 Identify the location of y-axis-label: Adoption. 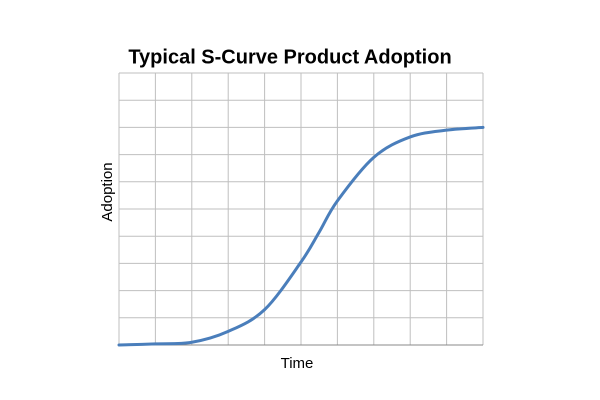
(107, 191).